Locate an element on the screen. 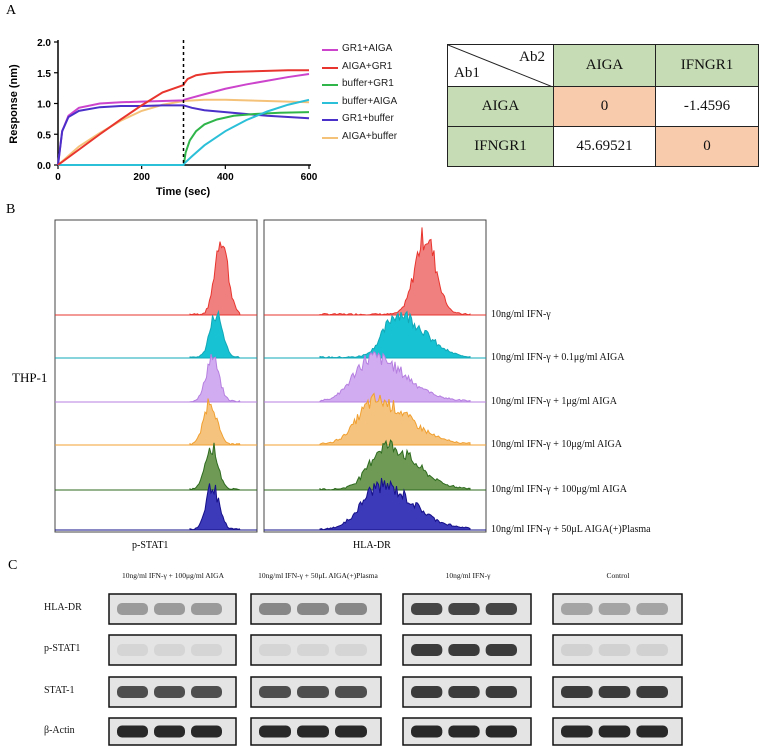  table-col-header: IFNGR1 is located at coordinates (707, 65).